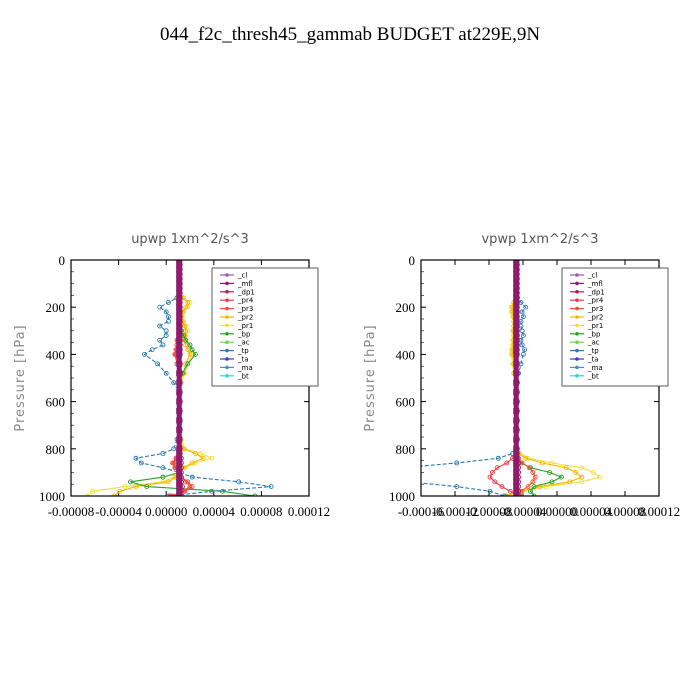  Describe the element at coordinates (596, 292) in the screenshot. I see `legend-label: _dp1` at that location.